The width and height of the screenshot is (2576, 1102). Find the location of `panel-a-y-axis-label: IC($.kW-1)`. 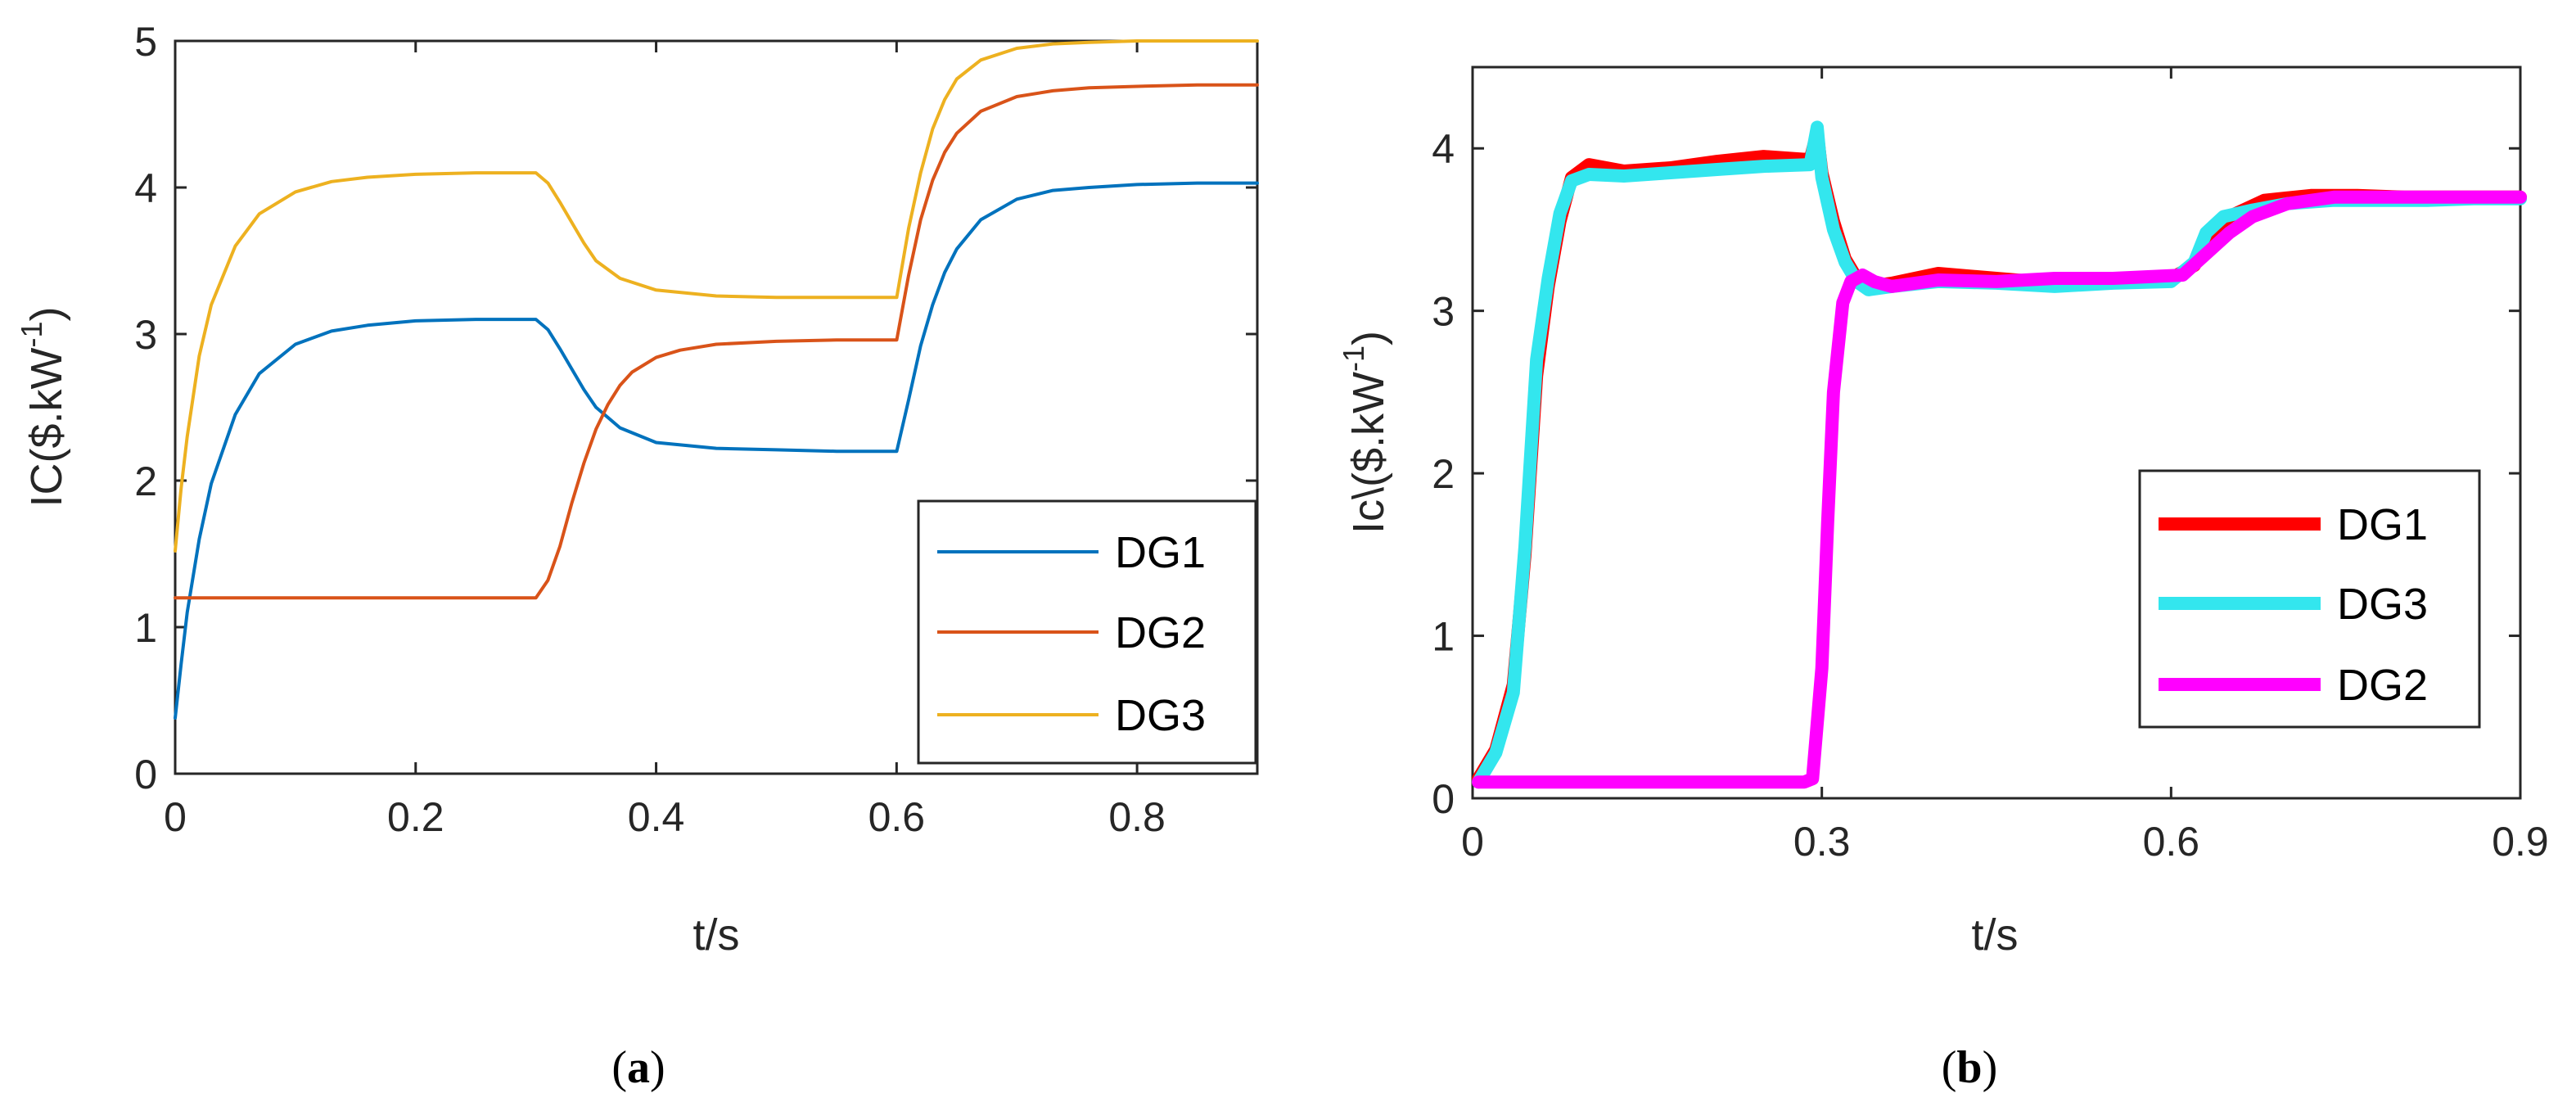

panel-a-y-axis-label: IC($.kW-1) is located at coordinates (43, 407).